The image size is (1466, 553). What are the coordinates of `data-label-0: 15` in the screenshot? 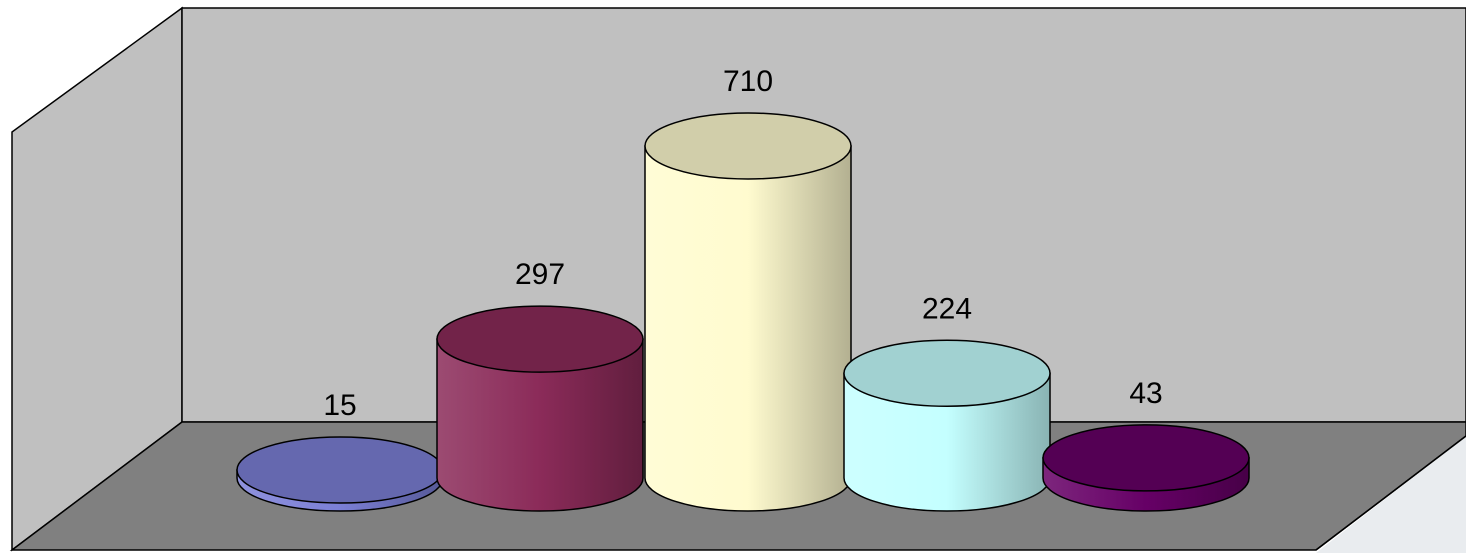 It's located at (339, 405).